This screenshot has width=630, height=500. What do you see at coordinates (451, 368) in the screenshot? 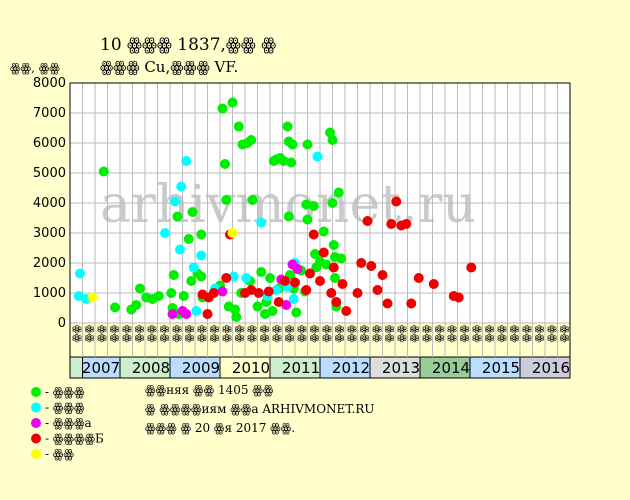
I see `year-label: 2014` at bounding box center [451, 368].